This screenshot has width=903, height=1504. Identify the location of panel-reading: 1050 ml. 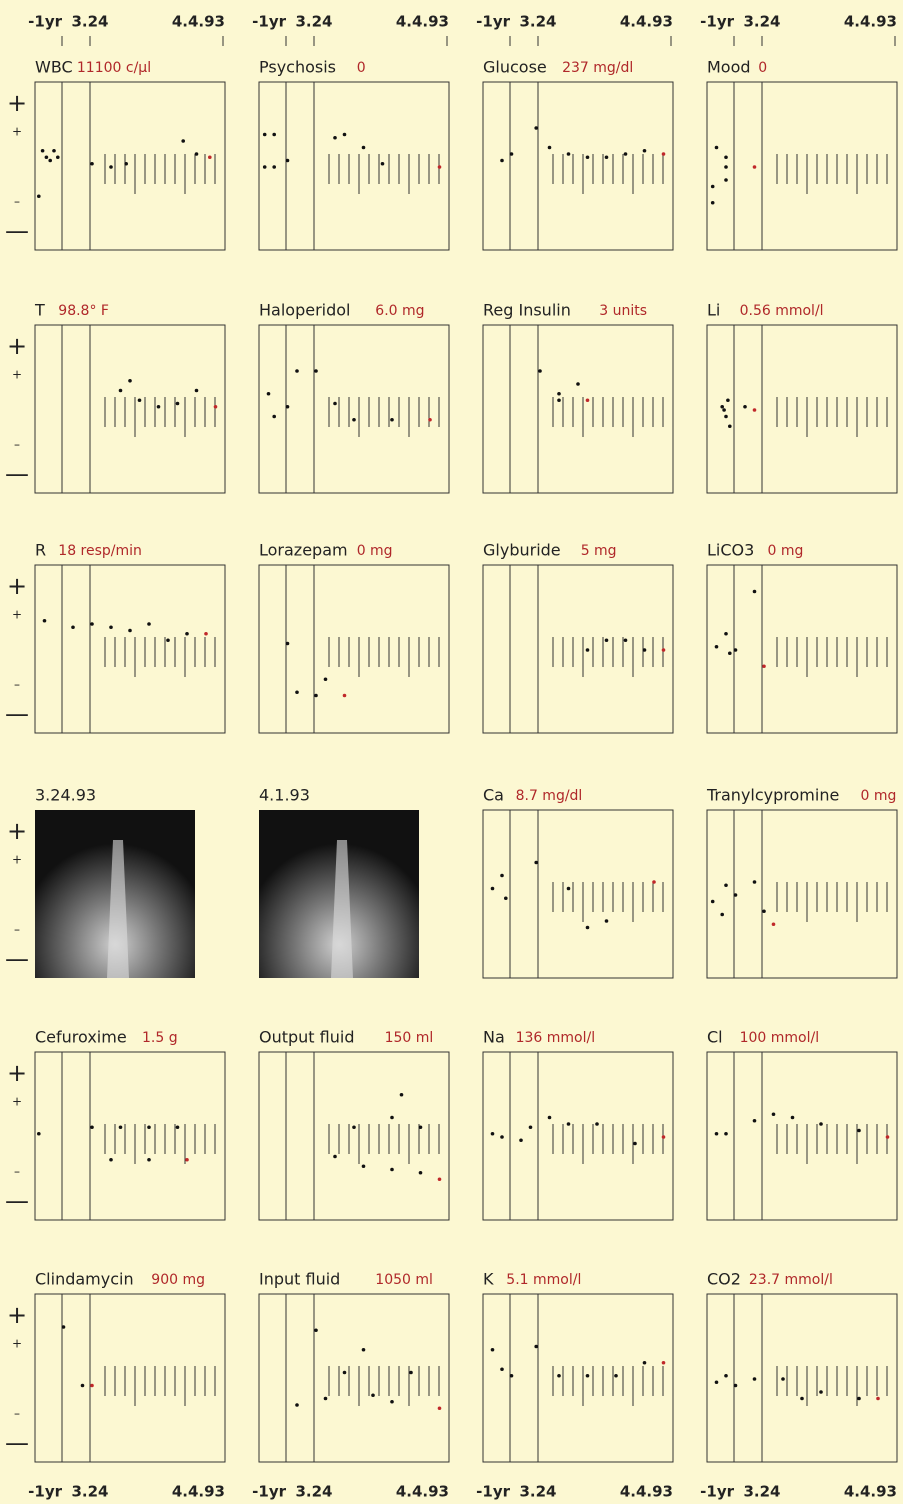
(404, 1280).